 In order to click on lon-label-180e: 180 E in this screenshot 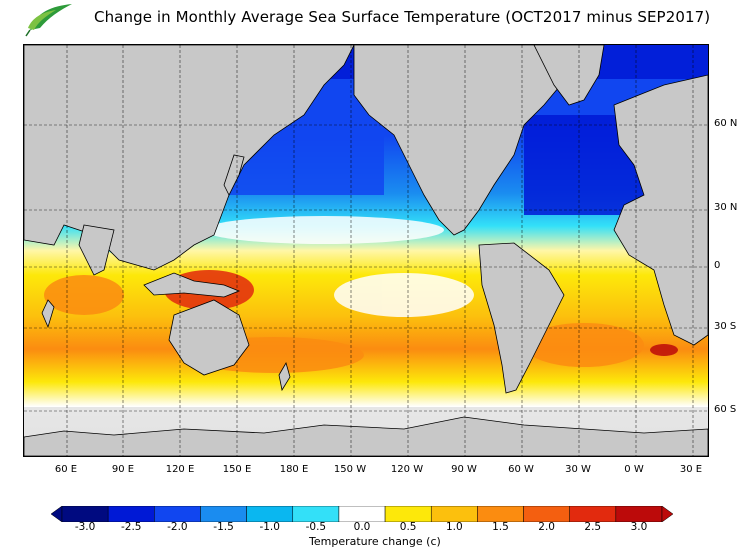, I will do `click(294, 469)`.